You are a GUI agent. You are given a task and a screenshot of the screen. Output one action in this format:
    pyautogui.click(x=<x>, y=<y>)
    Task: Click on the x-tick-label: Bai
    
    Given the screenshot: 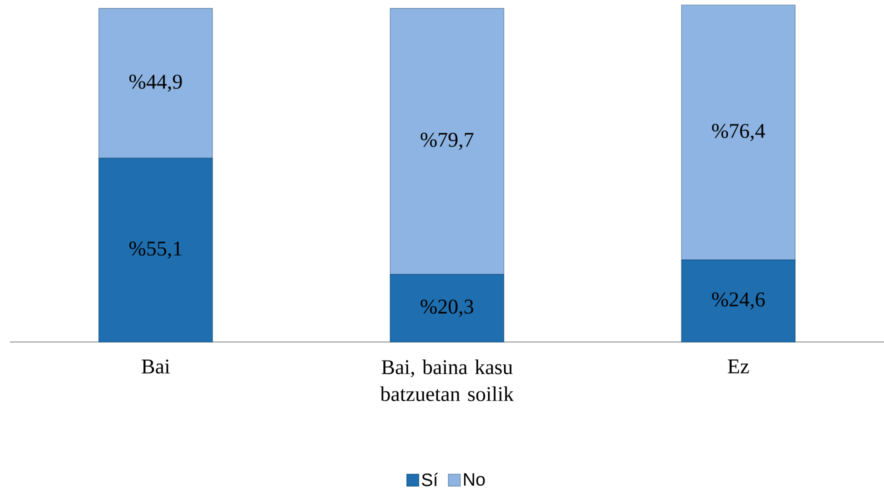 What is the action you would take?
    pyautogui.click(x=156, y=367)
    